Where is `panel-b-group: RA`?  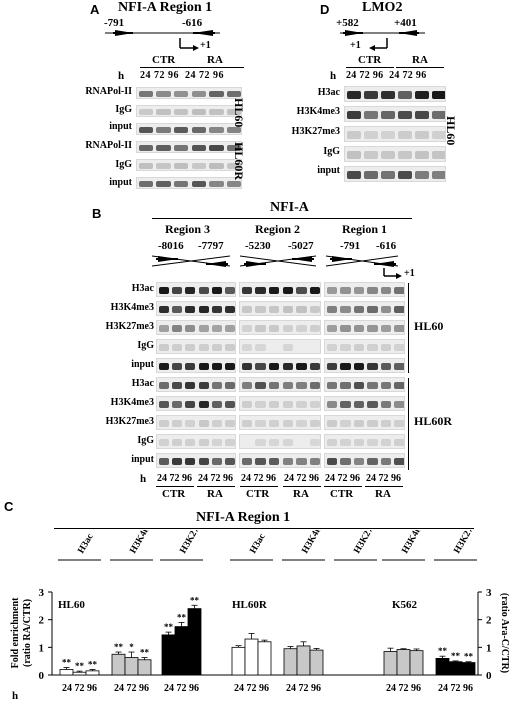
panel-b-group: RA is located at coordinates (215, 494).